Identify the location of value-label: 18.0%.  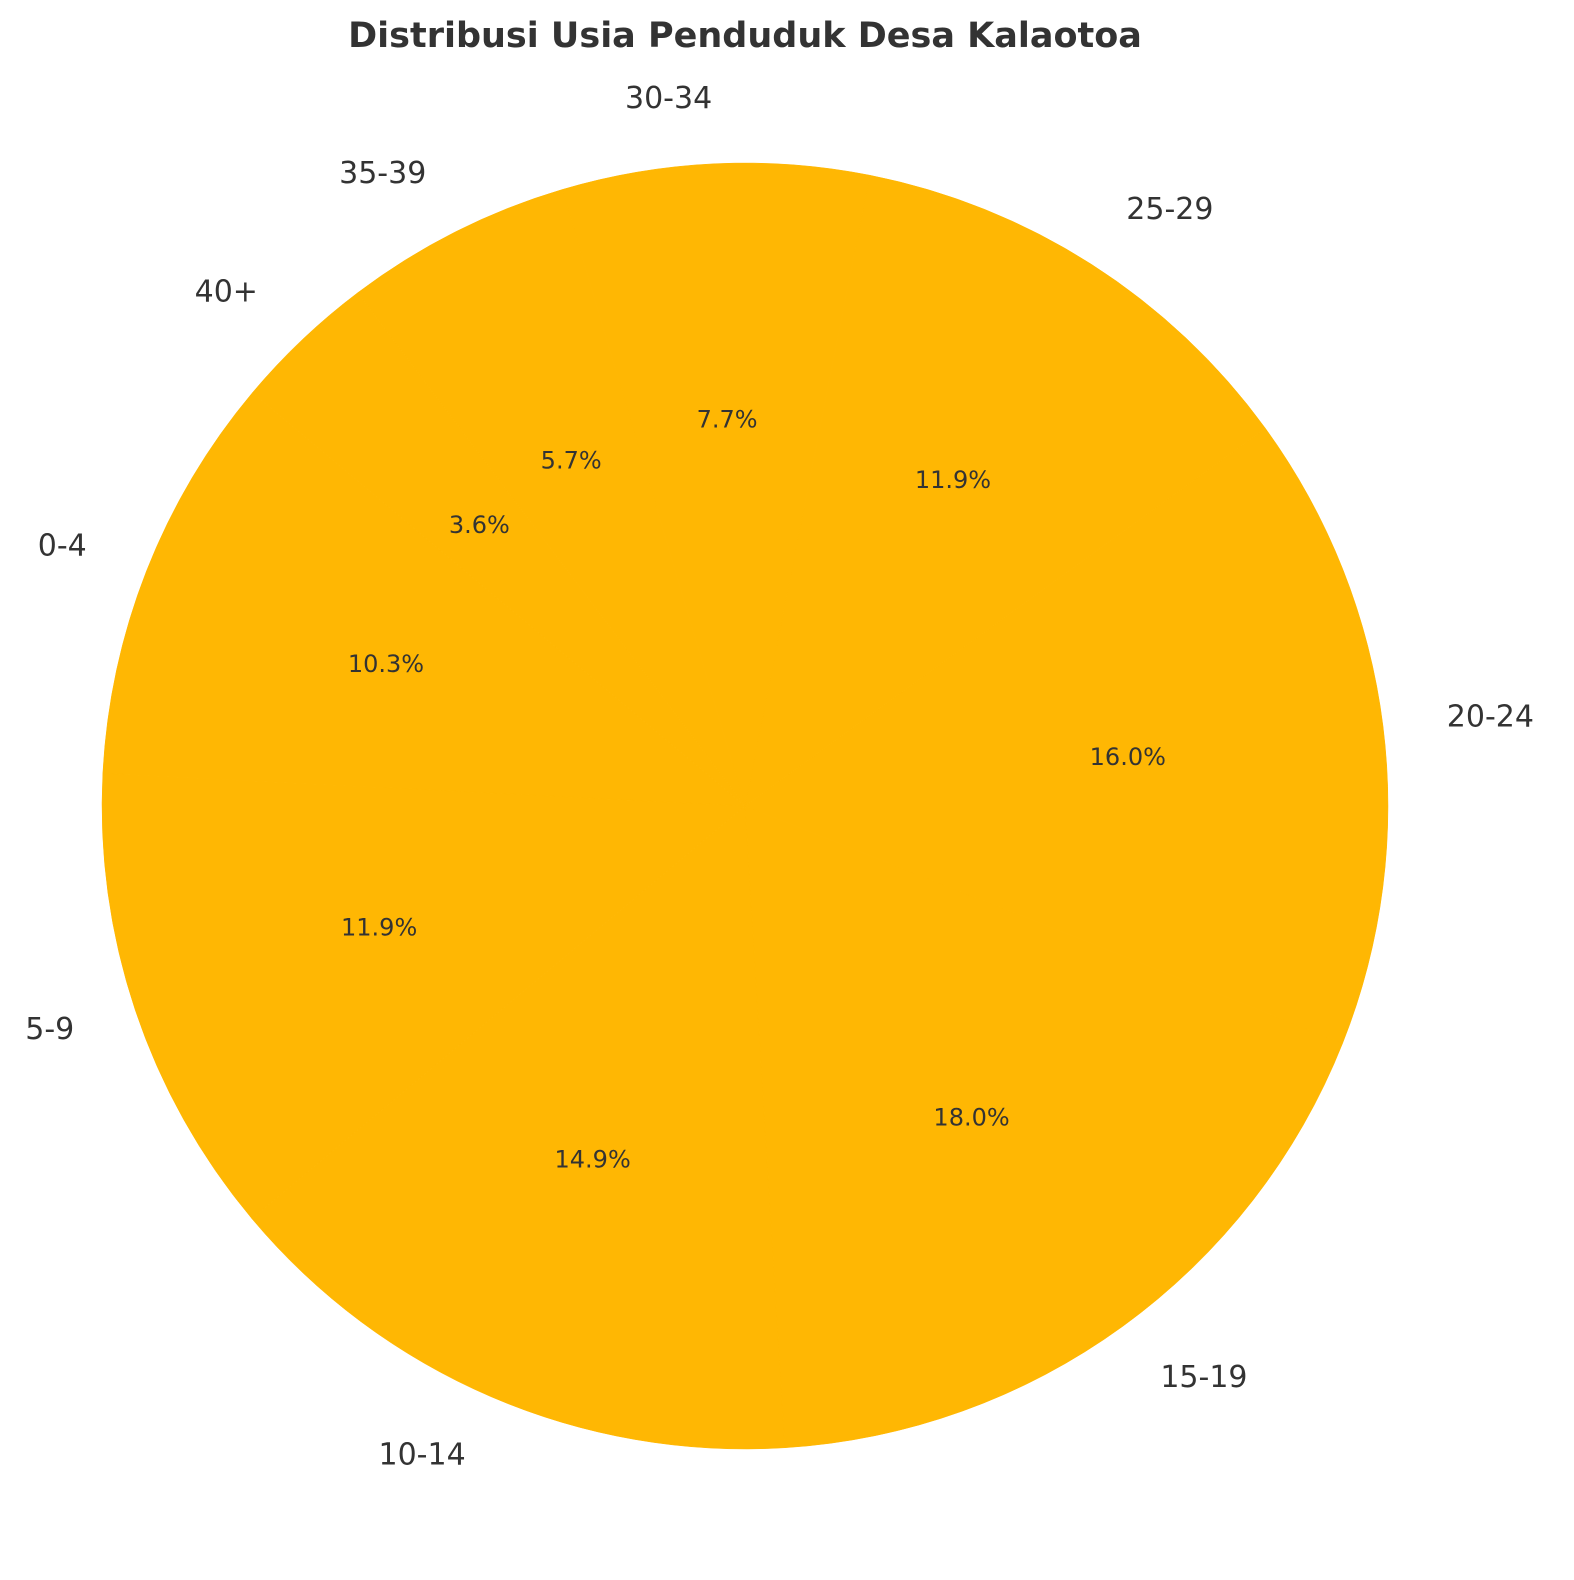
(971, 1117).